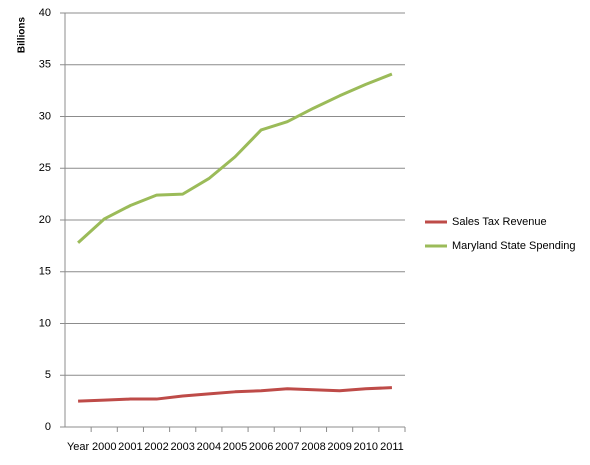  I want to click on y-tick-label: 35, so click(45, 65).